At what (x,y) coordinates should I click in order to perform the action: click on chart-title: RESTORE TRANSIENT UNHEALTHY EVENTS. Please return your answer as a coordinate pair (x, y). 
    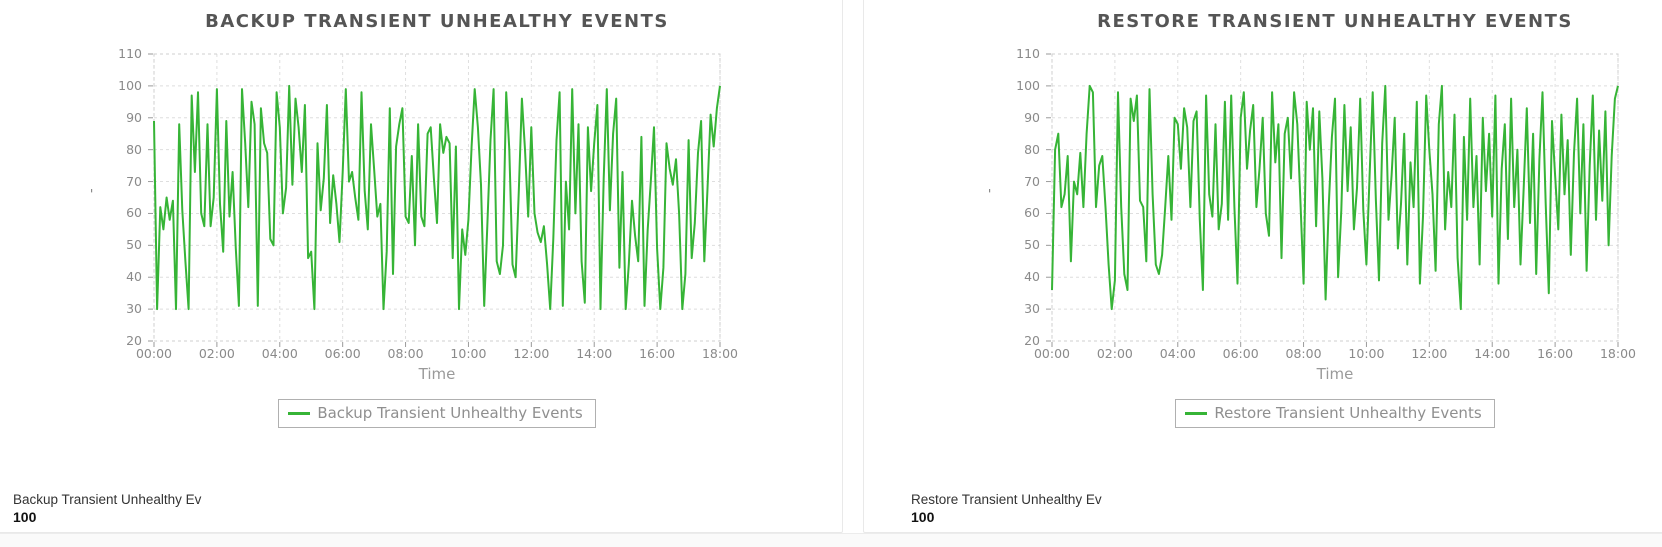
    Looking at the image, I should click on (1335, 21).